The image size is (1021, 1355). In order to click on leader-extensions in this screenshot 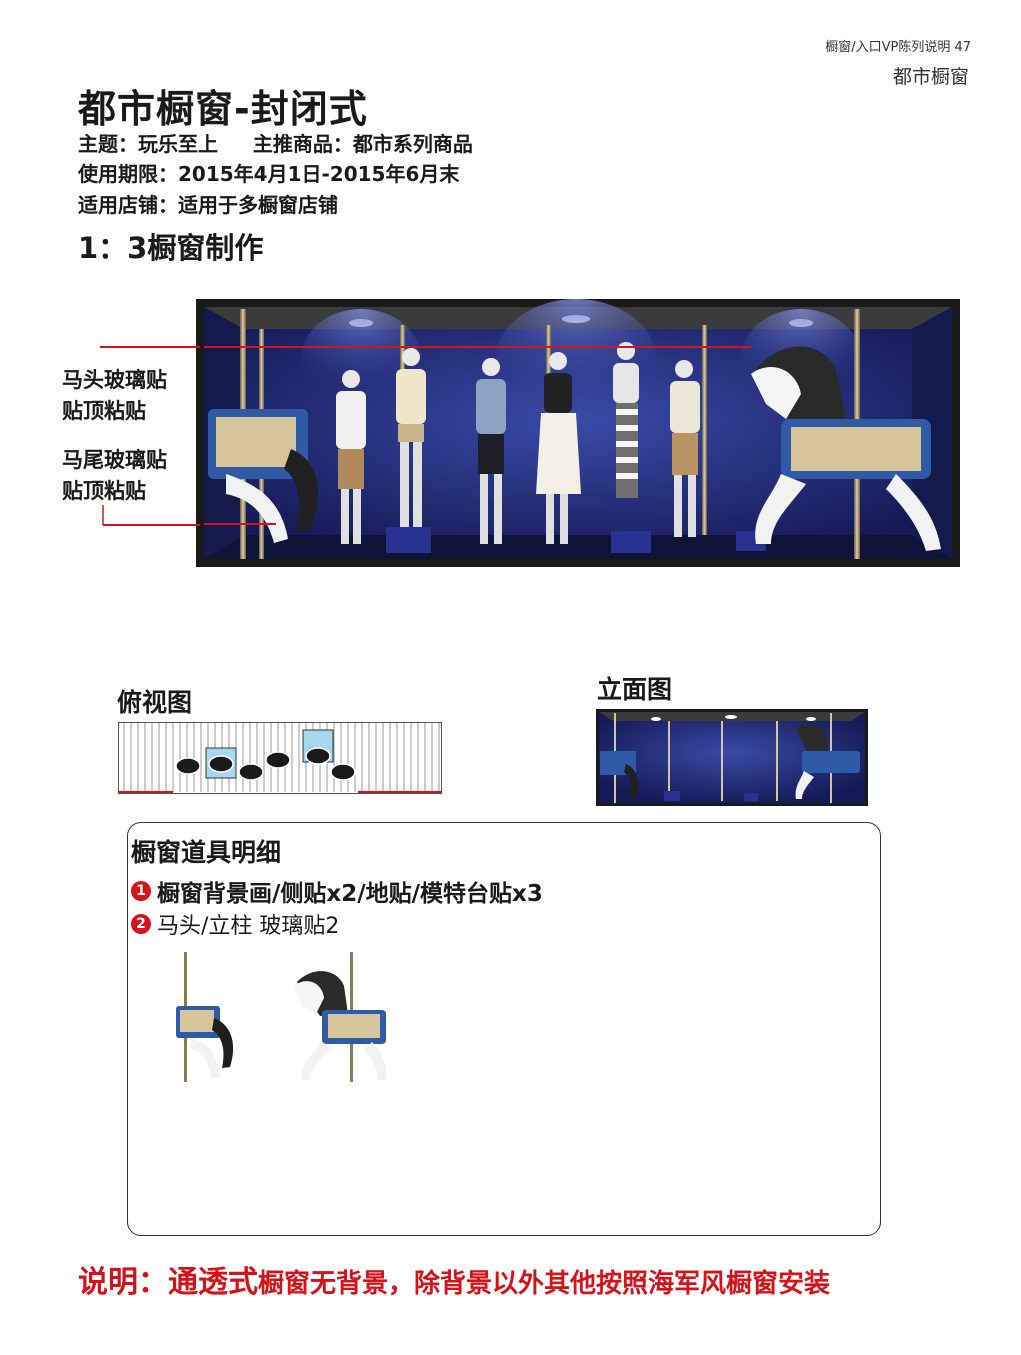, I will do `click(150, 436)`.